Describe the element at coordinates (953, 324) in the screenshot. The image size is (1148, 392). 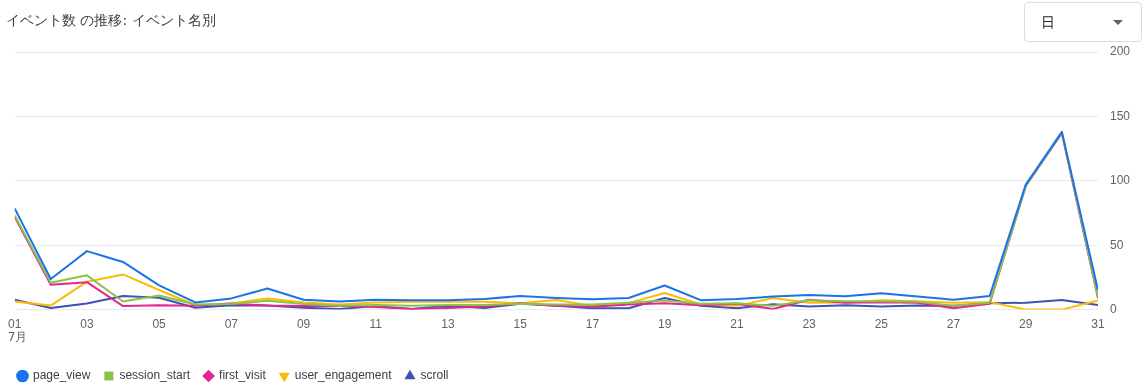
I see `x-tick-label: 27` at that location.